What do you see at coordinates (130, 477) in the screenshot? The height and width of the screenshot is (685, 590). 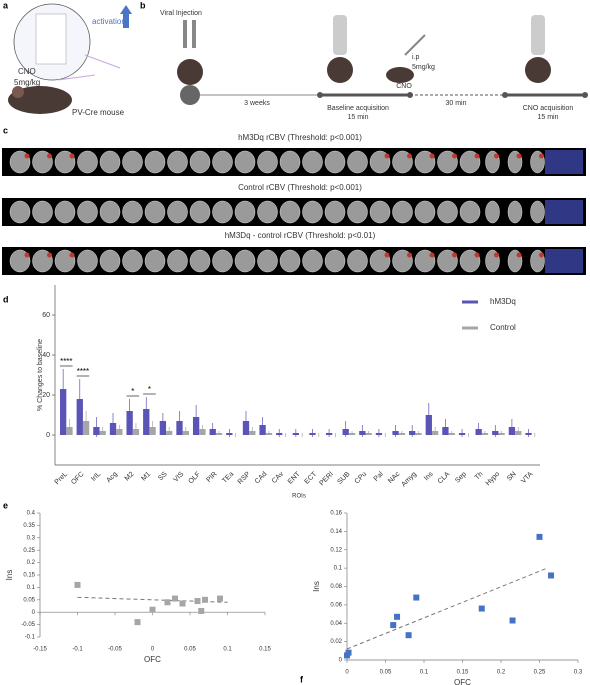 I see `x-tick-label: M2` at bounding box center [130, 477].